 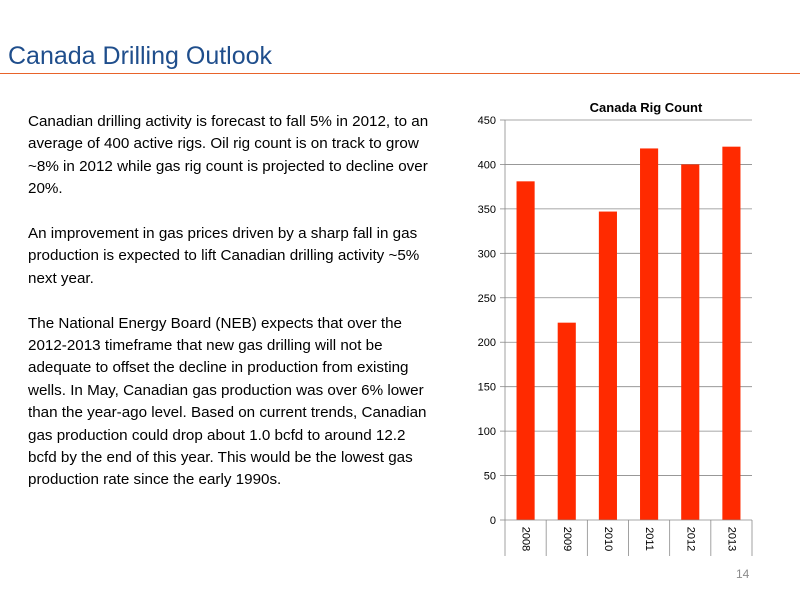 What do you see at coordinates (400, 73) in the screenshot?
I see `title-divider` at bounding box center [400, 73].